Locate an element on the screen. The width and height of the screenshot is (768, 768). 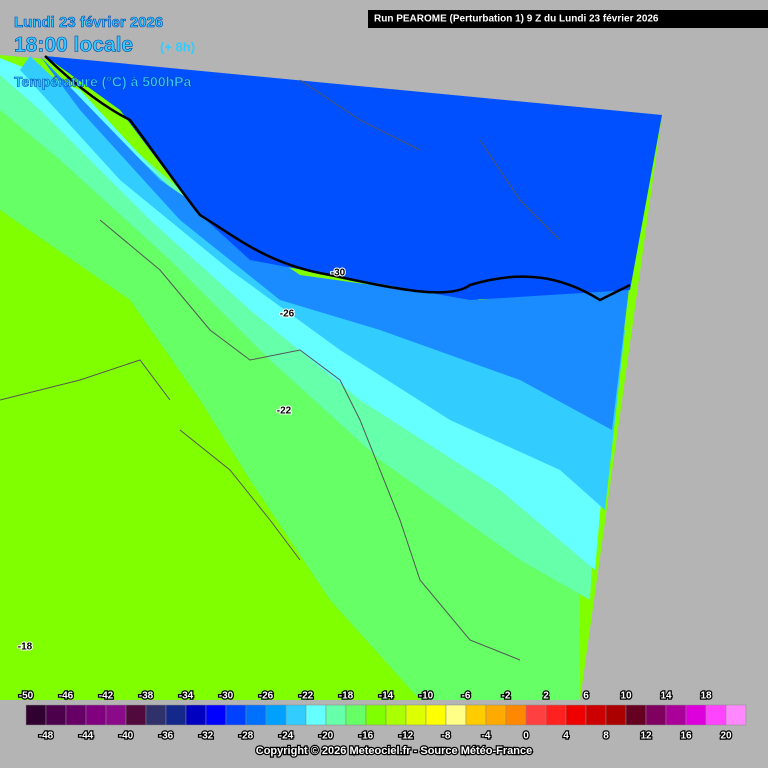
colorbar-label: 4 is located at coordinates (566, 736).